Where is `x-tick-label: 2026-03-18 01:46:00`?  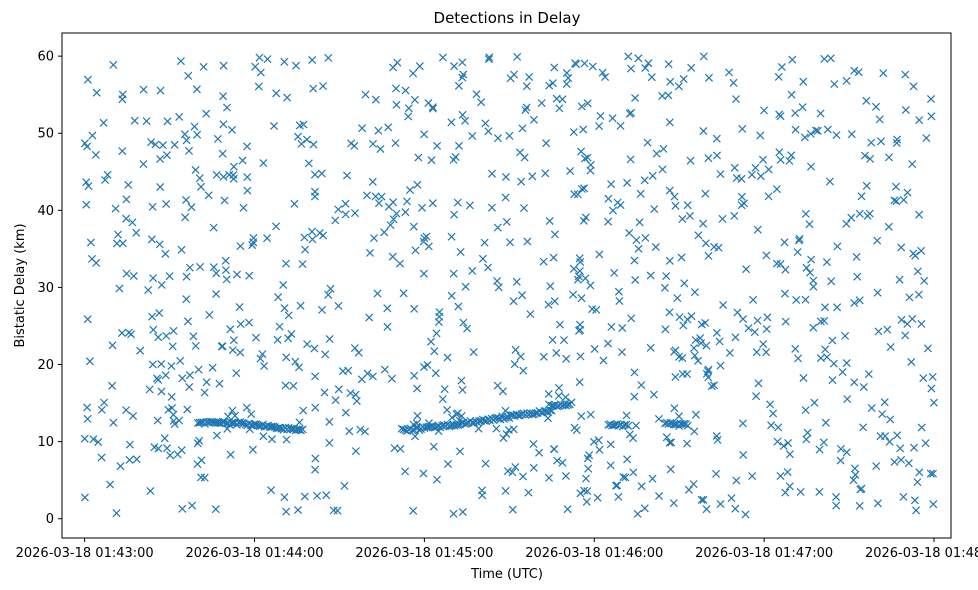
x-tick-label: 2026-03-18 01:46:00 is located at coordinates (594, 553).